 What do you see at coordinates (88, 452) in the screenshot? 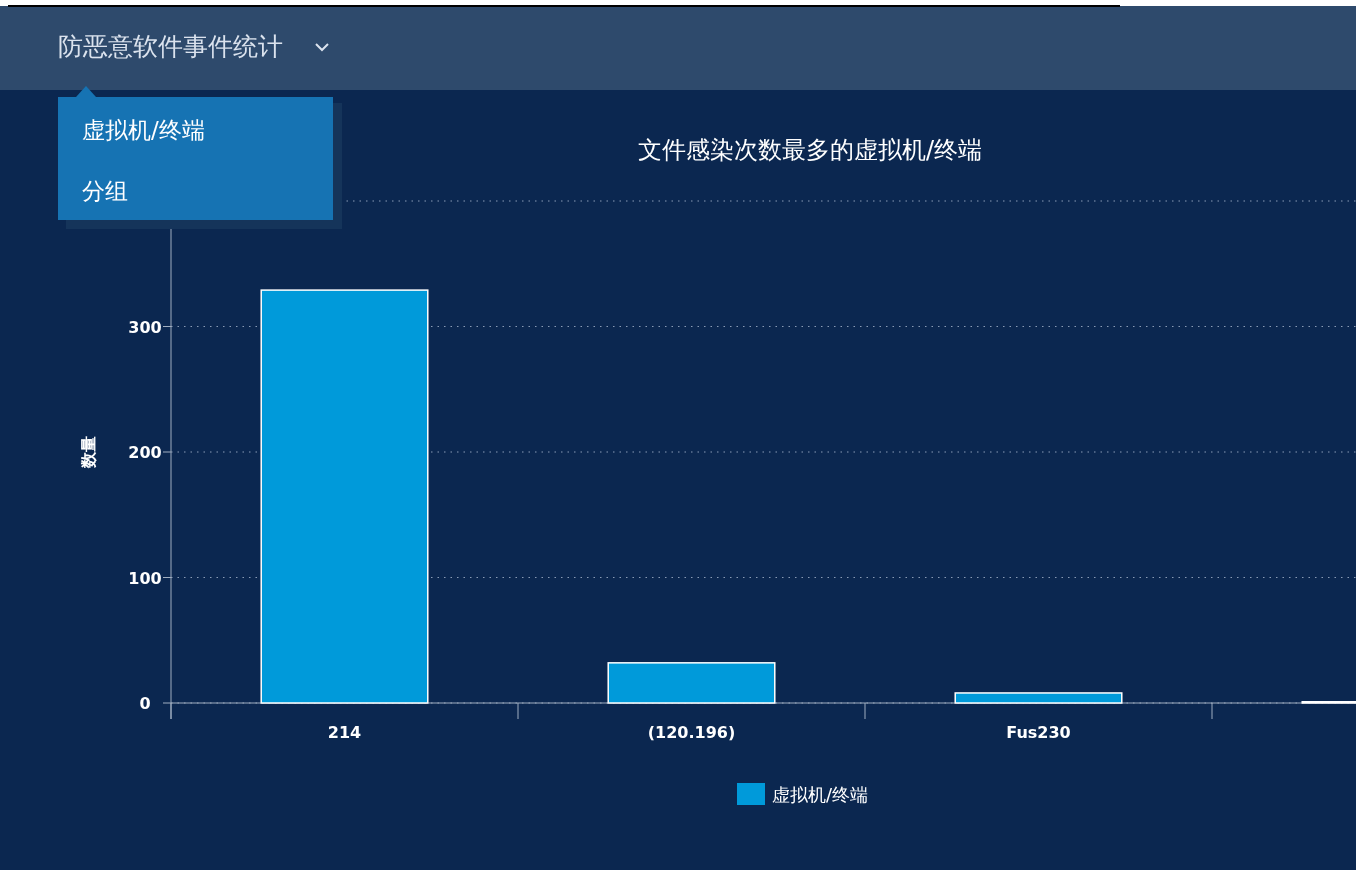
I see `y-axis-title: 数量` at bounding box center [88, 452].